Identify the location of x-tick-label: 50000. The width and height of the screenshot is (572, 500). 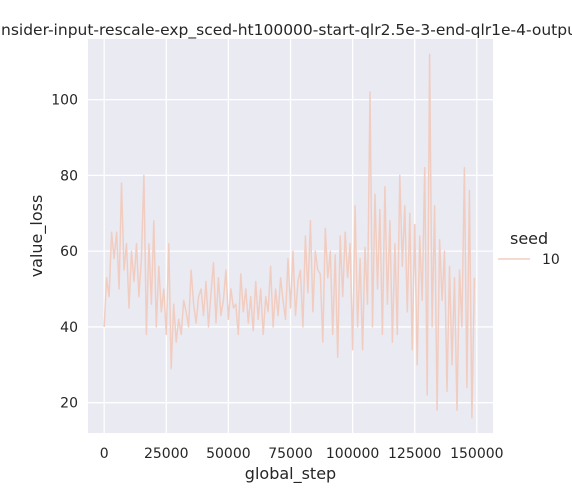
(228, 454).